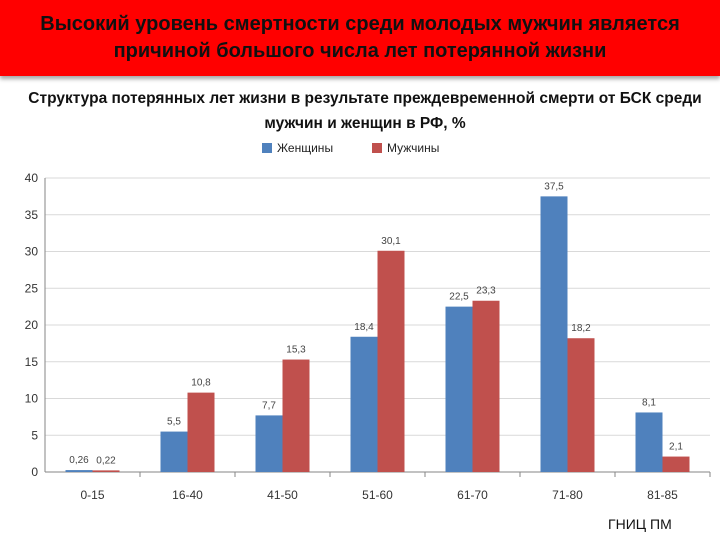 This screenshot has height=540, width=720. I want to click on x-tick-label: 41-50, so click(282, 495).